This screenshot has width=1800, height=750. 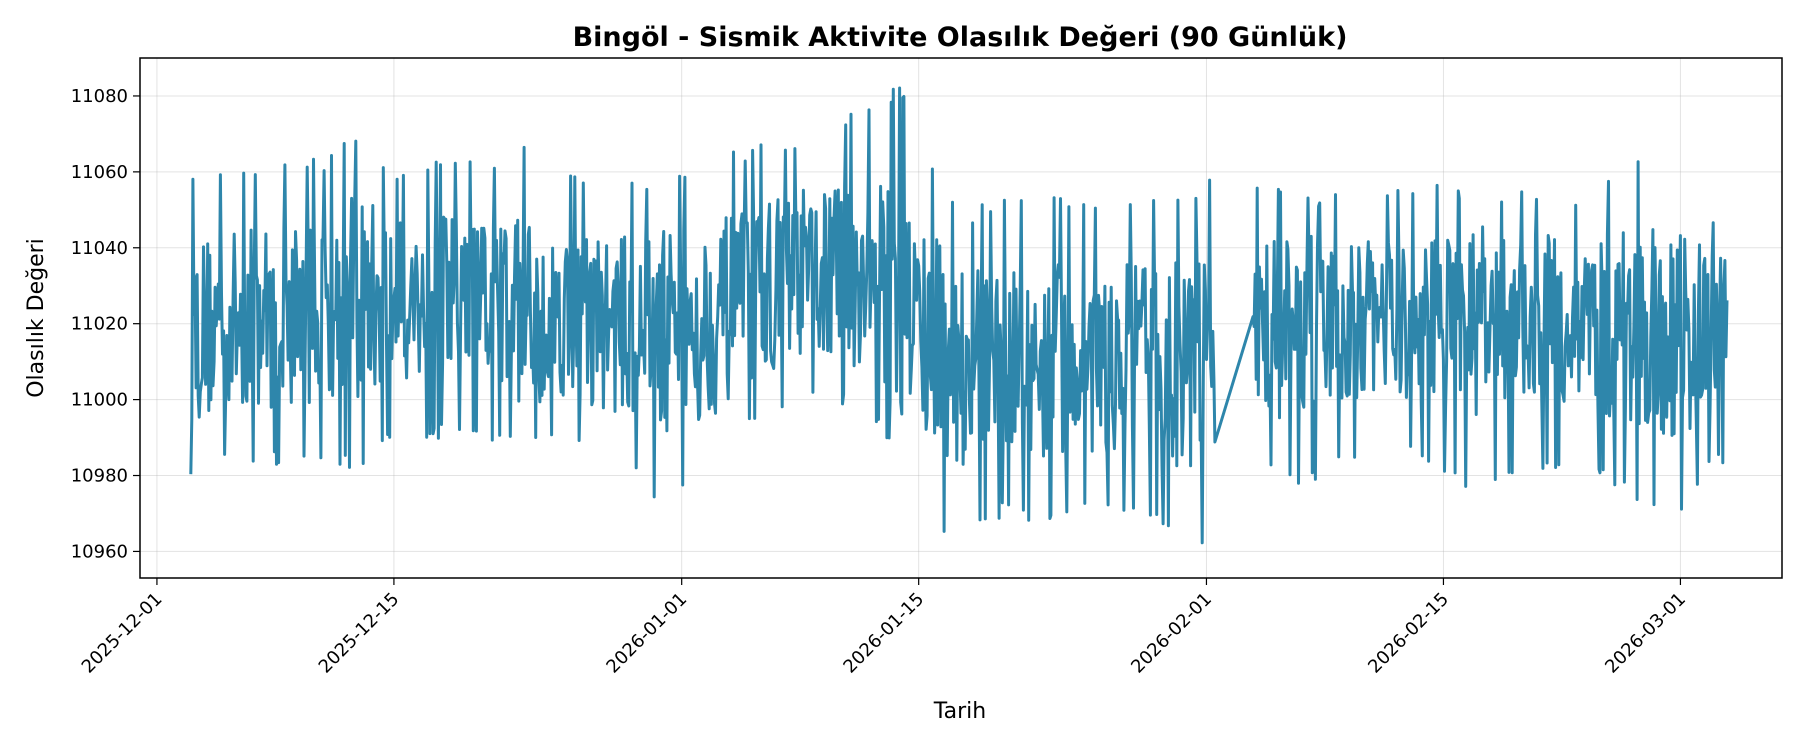 What do you see at coordinates (99, 324) in the screenshot?
I see `y-tick-label: 11020` at bounding box center [99, 324].